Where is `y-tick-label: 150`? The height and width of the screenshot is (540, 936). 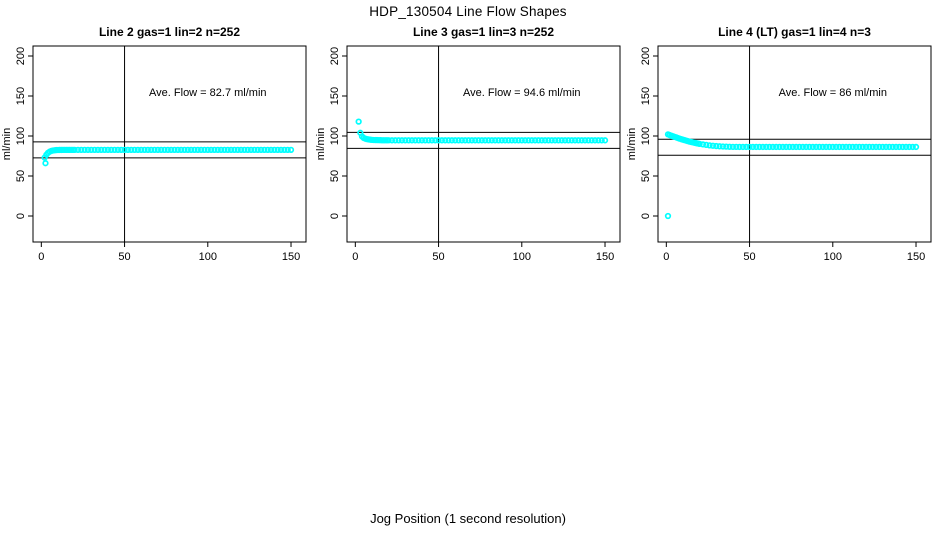 y-tick-label: 150 is located at coordinates (335, 96).